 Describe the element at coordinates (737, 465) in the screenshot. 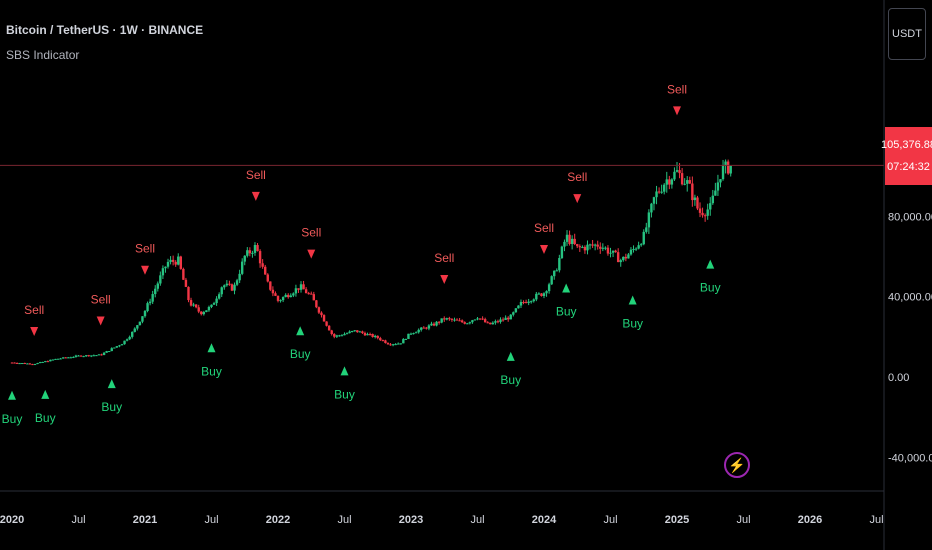

I see `lightning-bolt-icon: ⚡` at that location.